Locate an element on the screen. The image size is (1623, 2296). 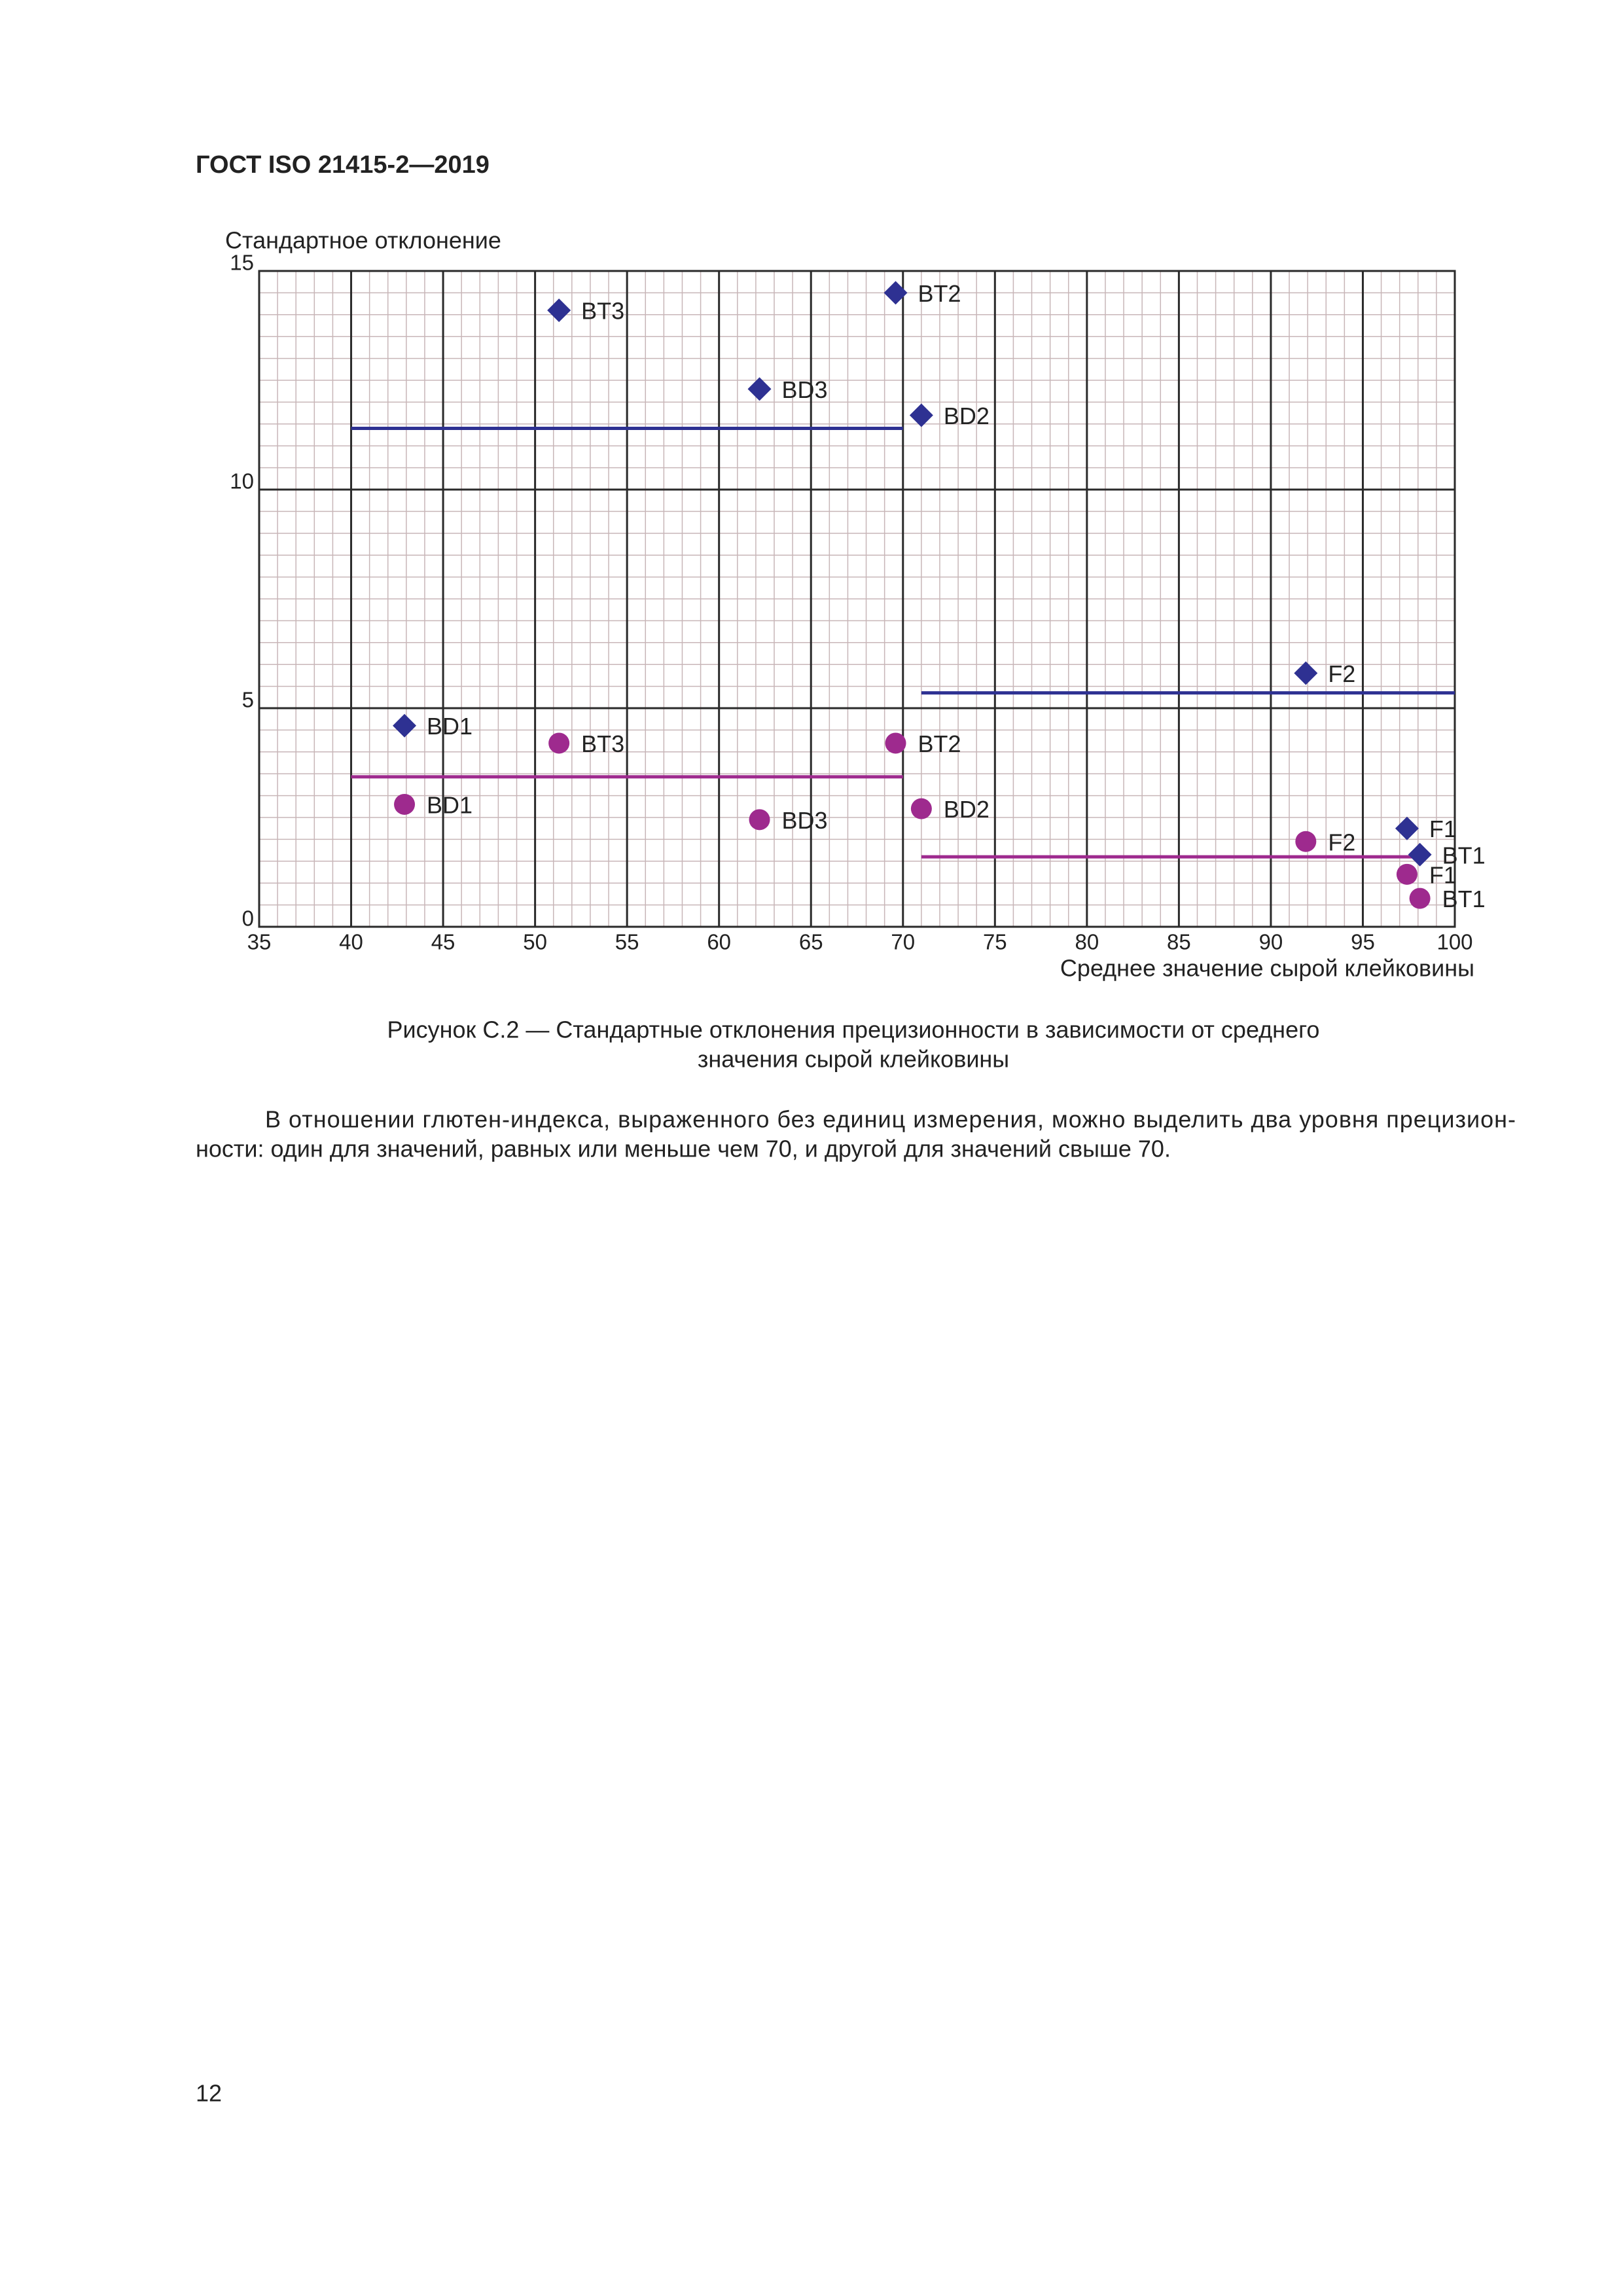
x-tick-label: 40 is located at coordinates (351, 942).